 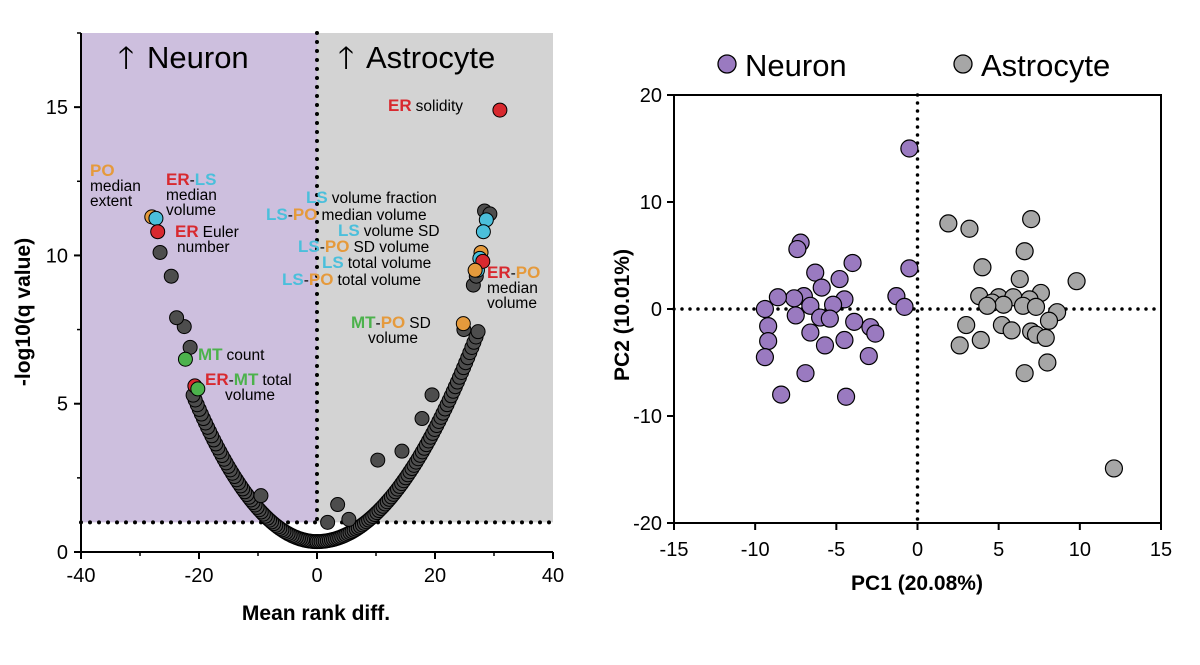 What do you see at coordinates (246, 355) in the screenshot?
I see `annotation-text: count` at bounding box center [246, 355].